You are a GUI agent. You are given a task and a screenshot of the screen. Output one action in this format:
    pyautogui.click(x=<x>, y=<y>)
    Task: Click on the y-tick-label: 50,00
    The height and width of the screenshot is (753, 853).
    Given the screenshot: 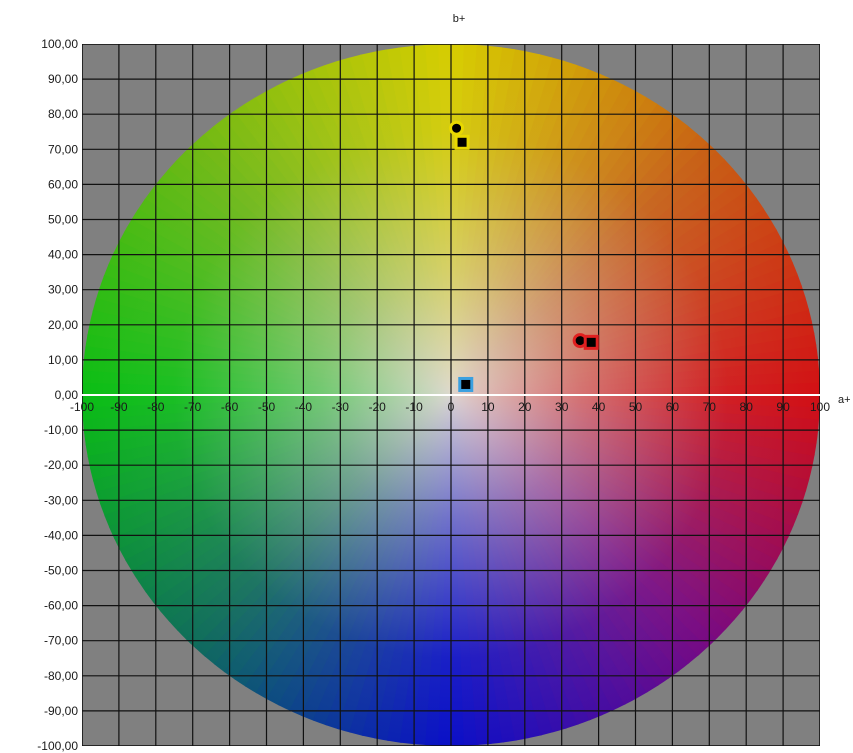 What is the action you would take?
    pyautogui.click(x=63, y=220)
    